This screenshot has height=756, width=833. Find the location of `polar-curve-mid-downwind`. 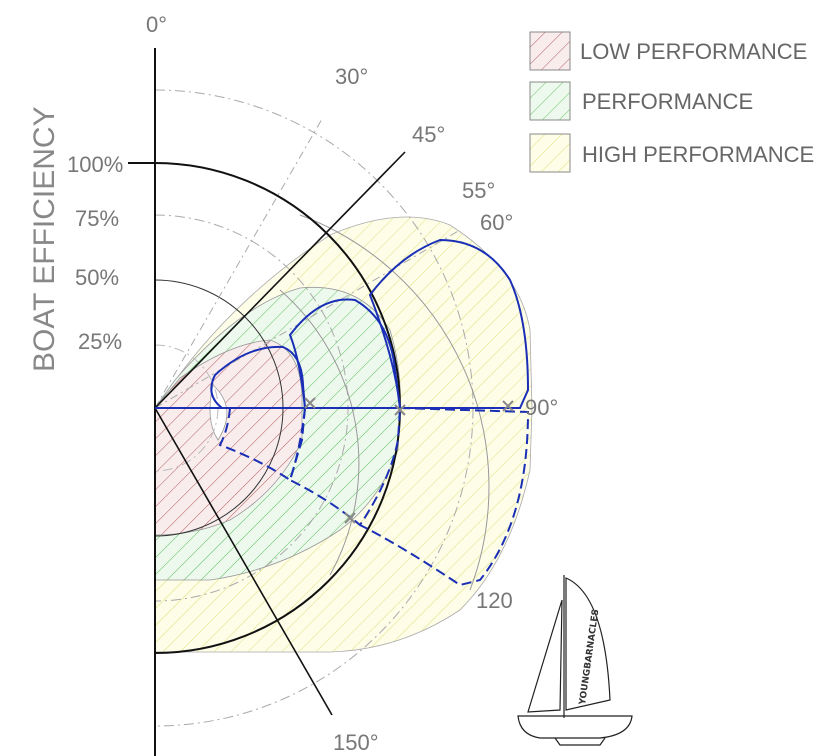

polar-curve-mid-downwind is located at coordinates (344, 467).